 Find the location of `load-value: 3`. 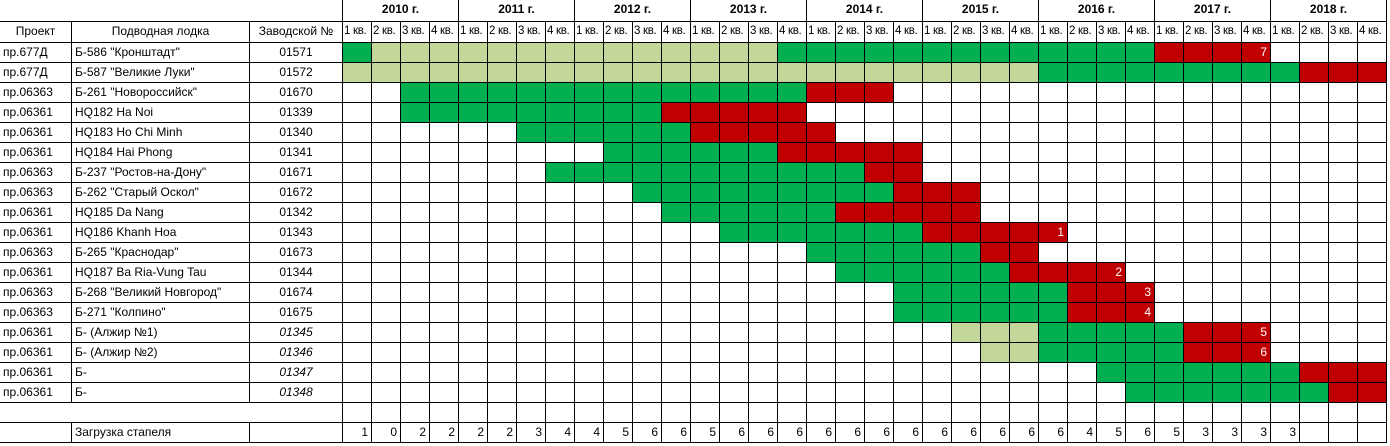

load-value: 3 is located at coordinates (1198, 433).